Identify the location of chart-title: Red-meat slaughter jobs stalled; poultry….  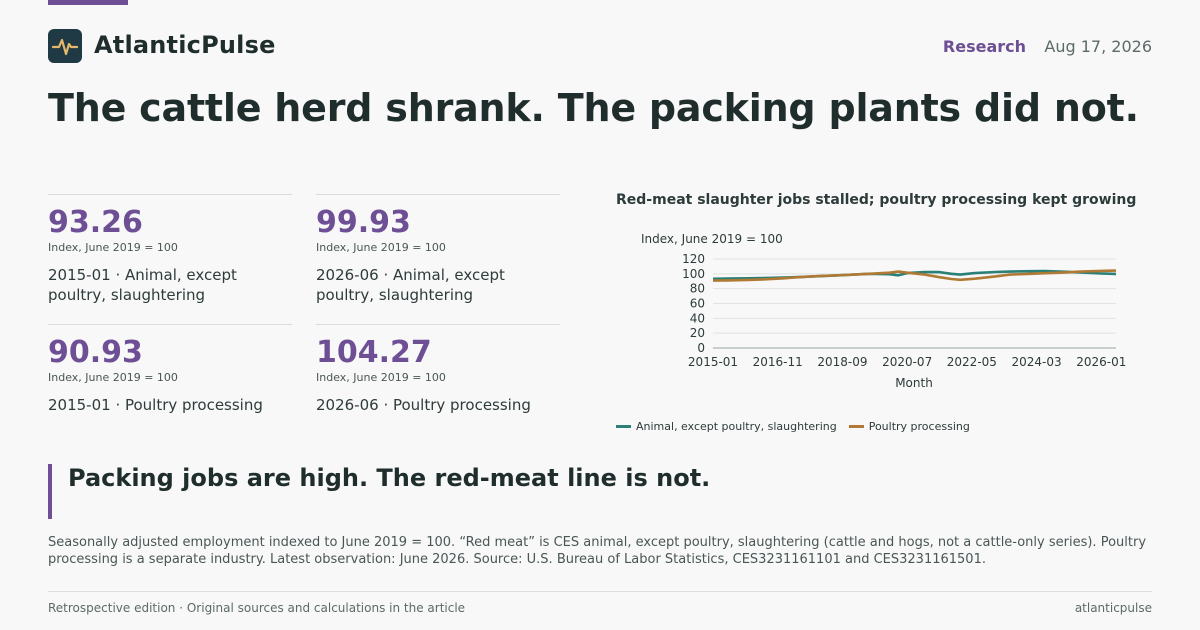
(876, 200).